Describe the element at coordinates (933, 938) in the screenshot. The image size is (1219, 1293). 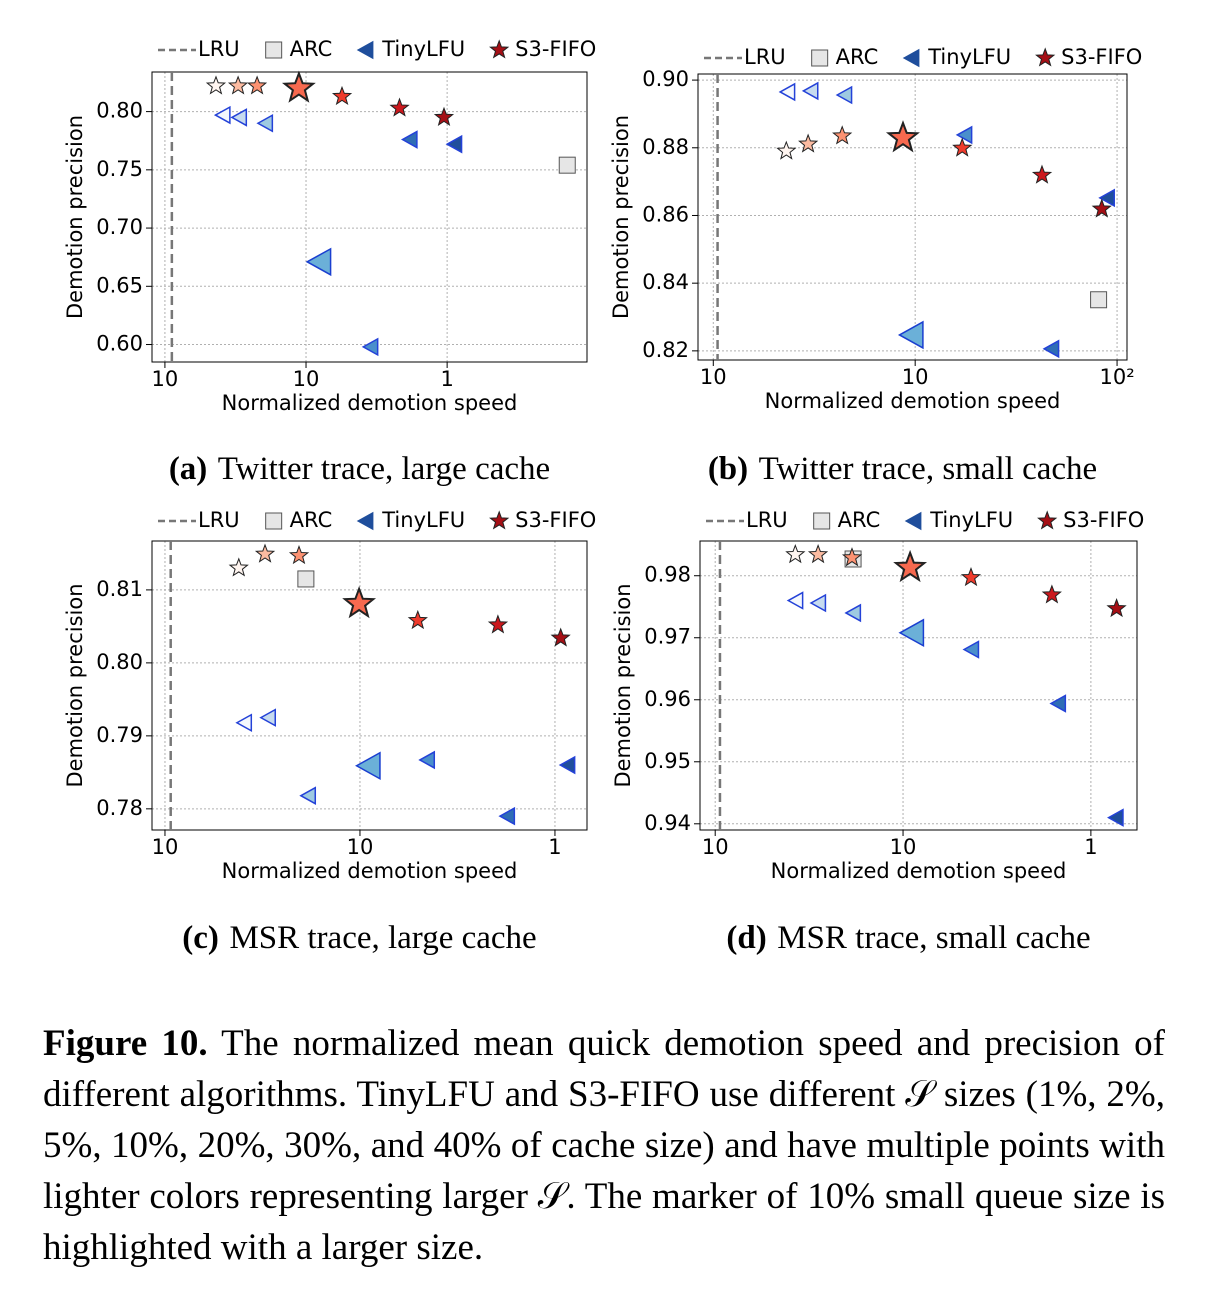
I see `subfigure-text: MSR trace, small cache` at that location.